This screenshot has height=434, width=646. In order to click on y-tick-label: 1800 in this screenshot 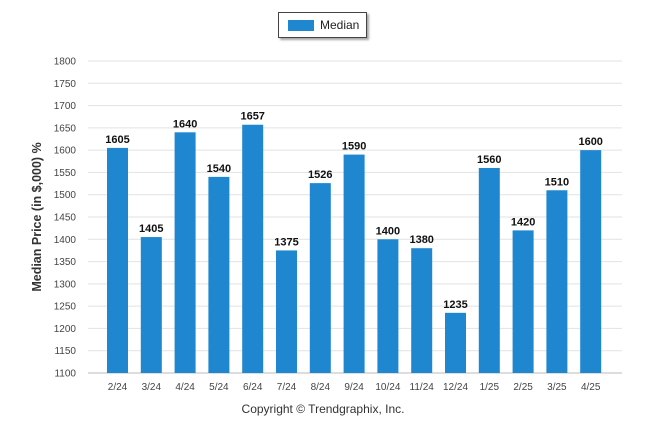, I will do `click(65, 62)`.